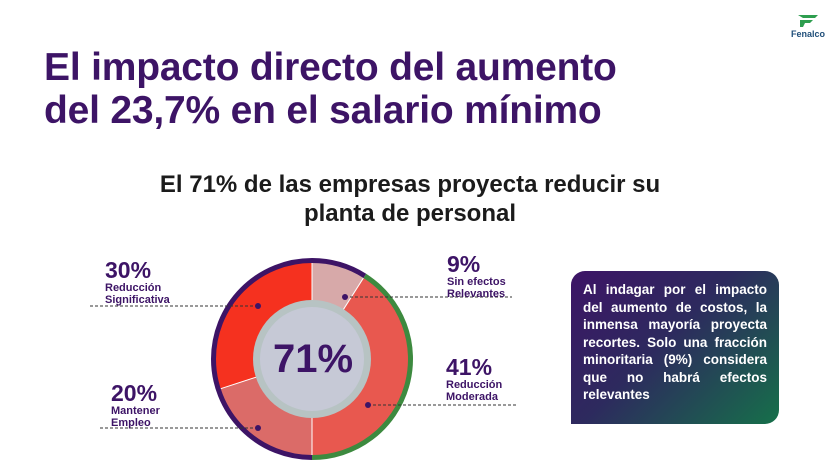 The image size is (832, 467). I want to click on slice-label-sin-efectos: 9% Sin efectos Relevantes, so click(476, 276).